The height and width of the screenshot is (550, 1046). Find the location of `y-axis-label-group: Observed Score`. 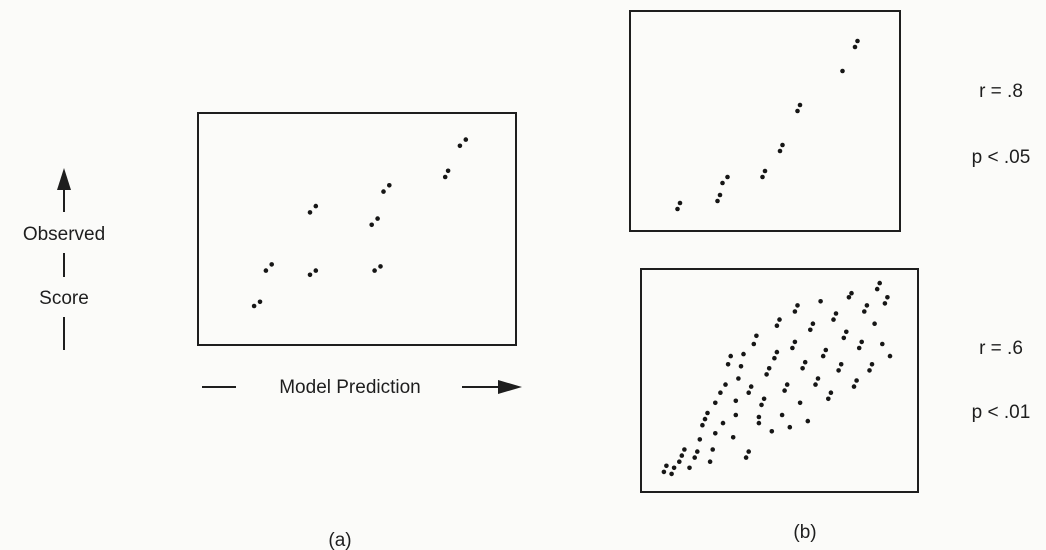

y-axis-label-group: Observed Score is located at coordinates (64, 259).